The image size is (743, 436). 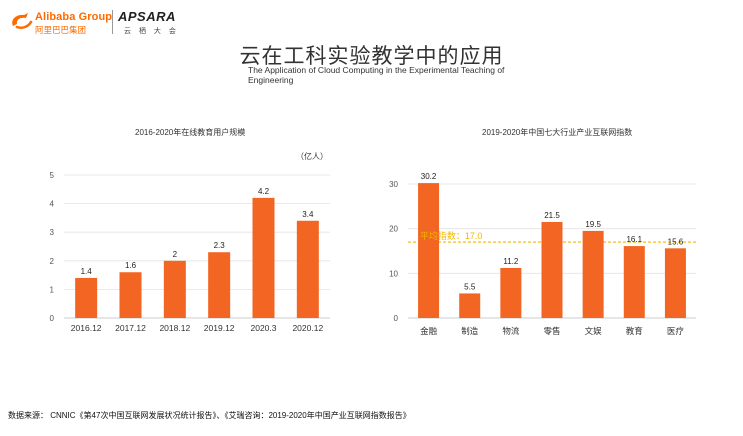 What do you see at coordinates (130, 328) in the screenshot?
I see `x-category-label: 2017.12` at bounding box center [130, 328].